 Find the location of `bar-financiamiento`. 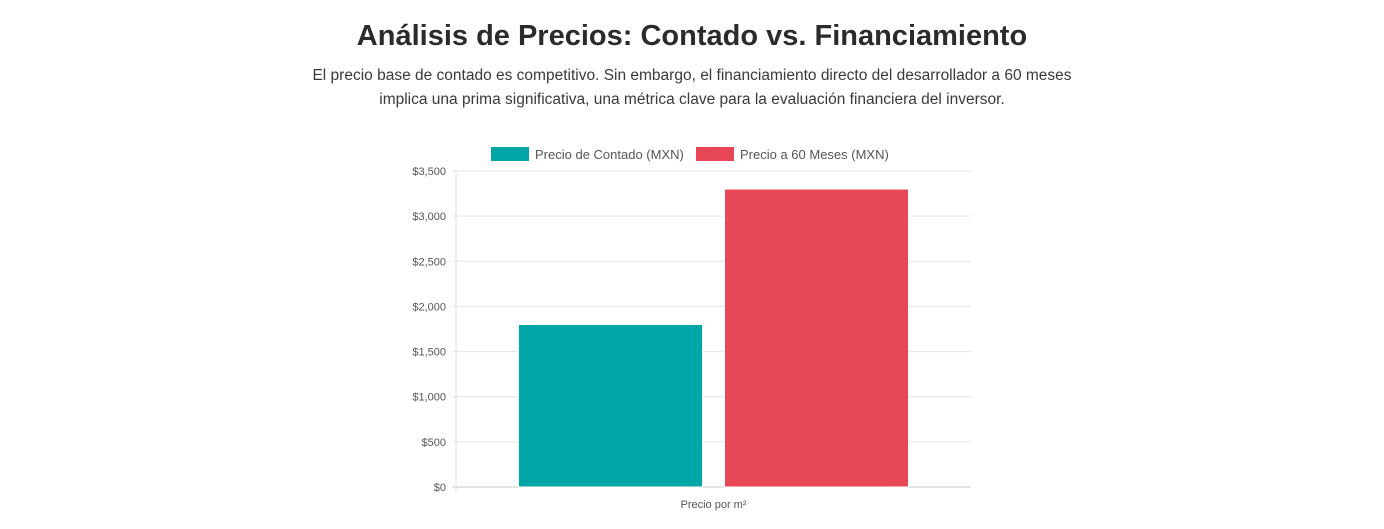

bar-financiamiento is located at coordinates (816, 338).